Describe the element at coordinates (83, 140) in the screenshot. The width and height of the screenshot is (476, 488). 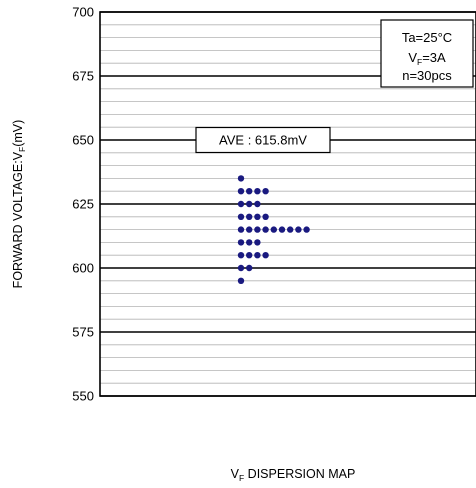
I see `y-tick-label: 650` at that location.